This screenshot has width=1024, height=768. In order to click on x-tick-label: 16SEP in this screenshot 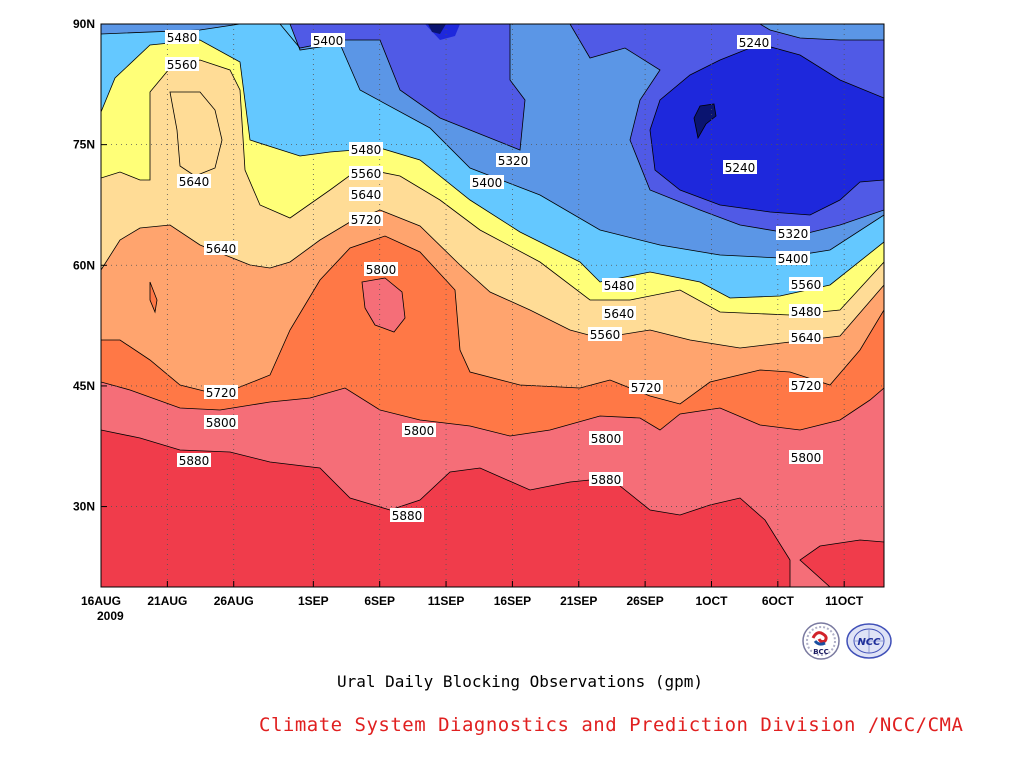, I will do `click(512, 601)`.